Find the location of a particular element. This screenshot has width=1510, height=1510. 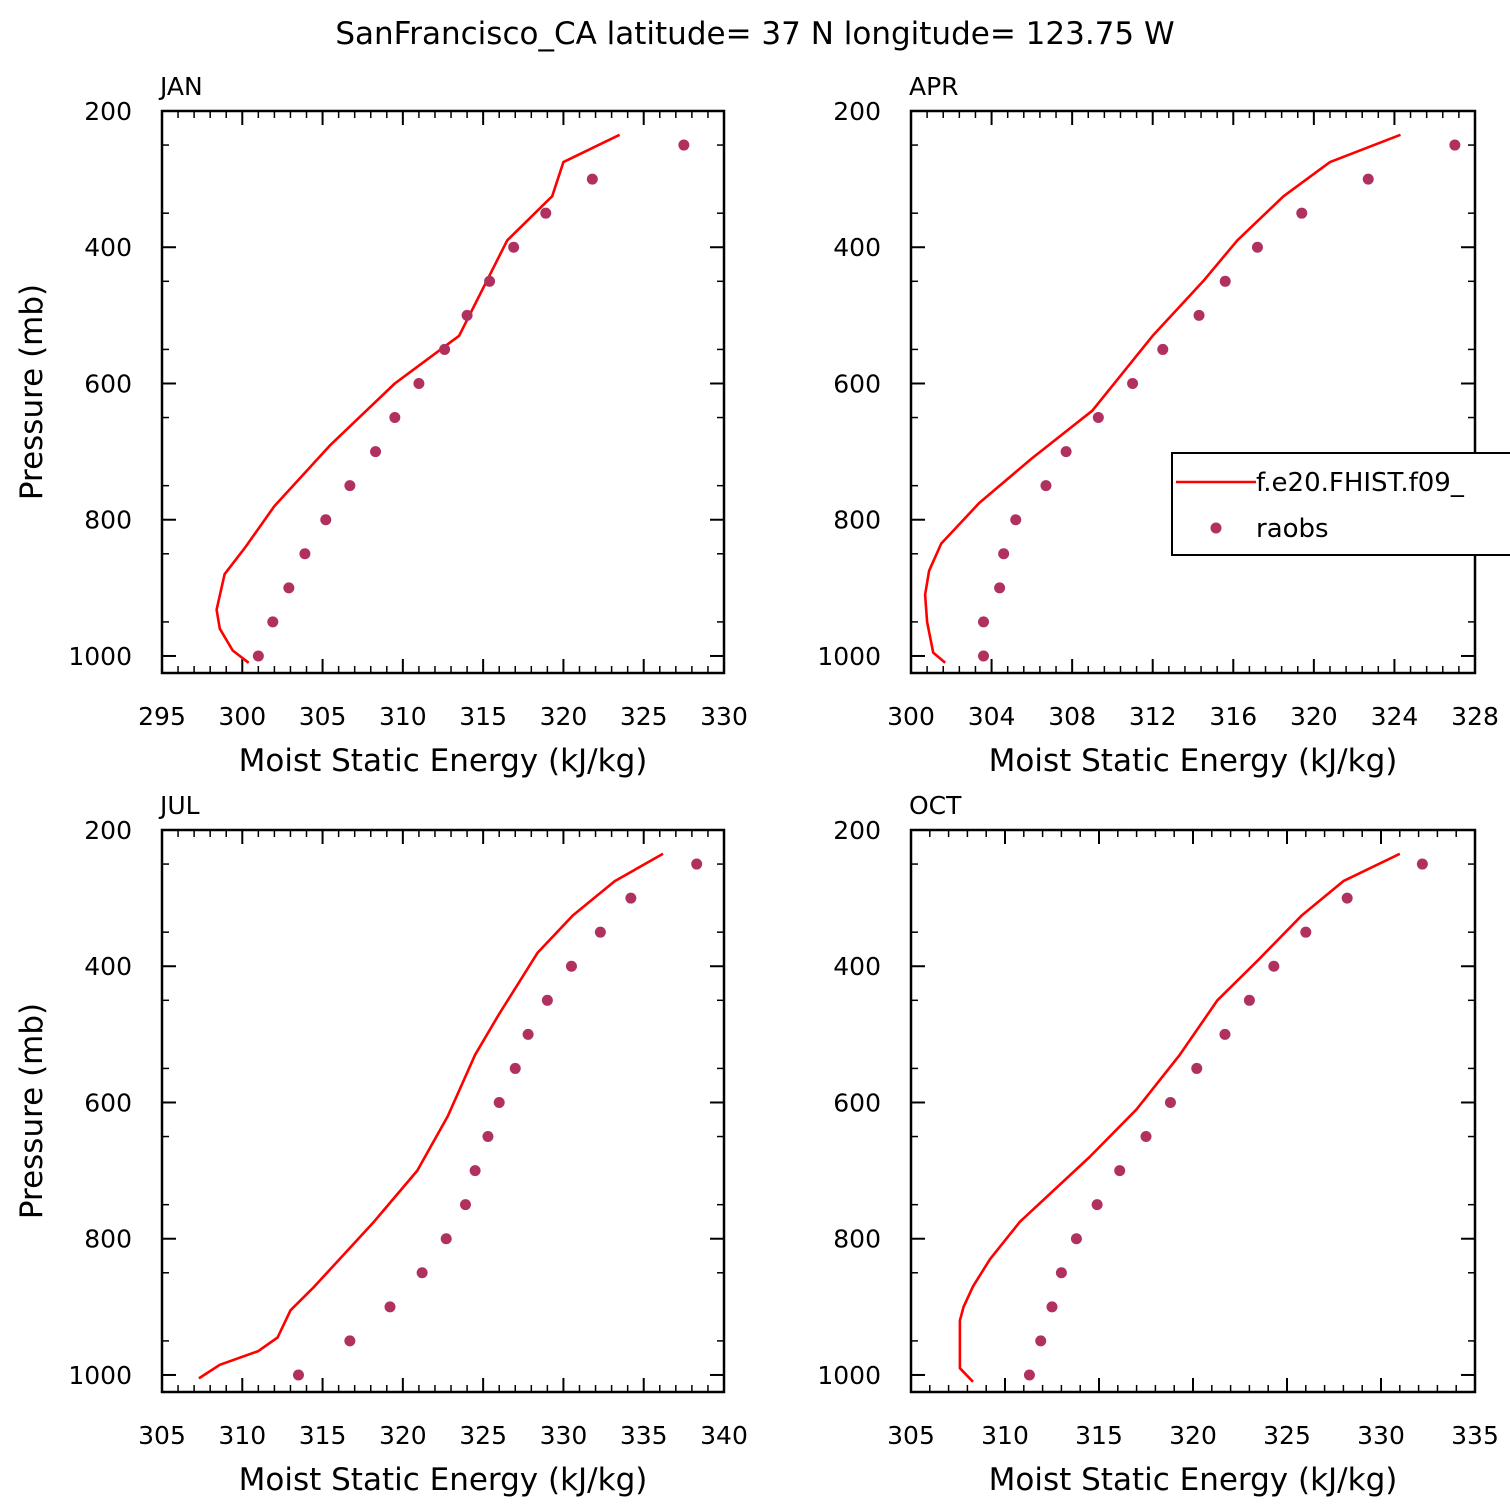

legend-entry-raobs: raobs is located at coordinates (1292, 529).